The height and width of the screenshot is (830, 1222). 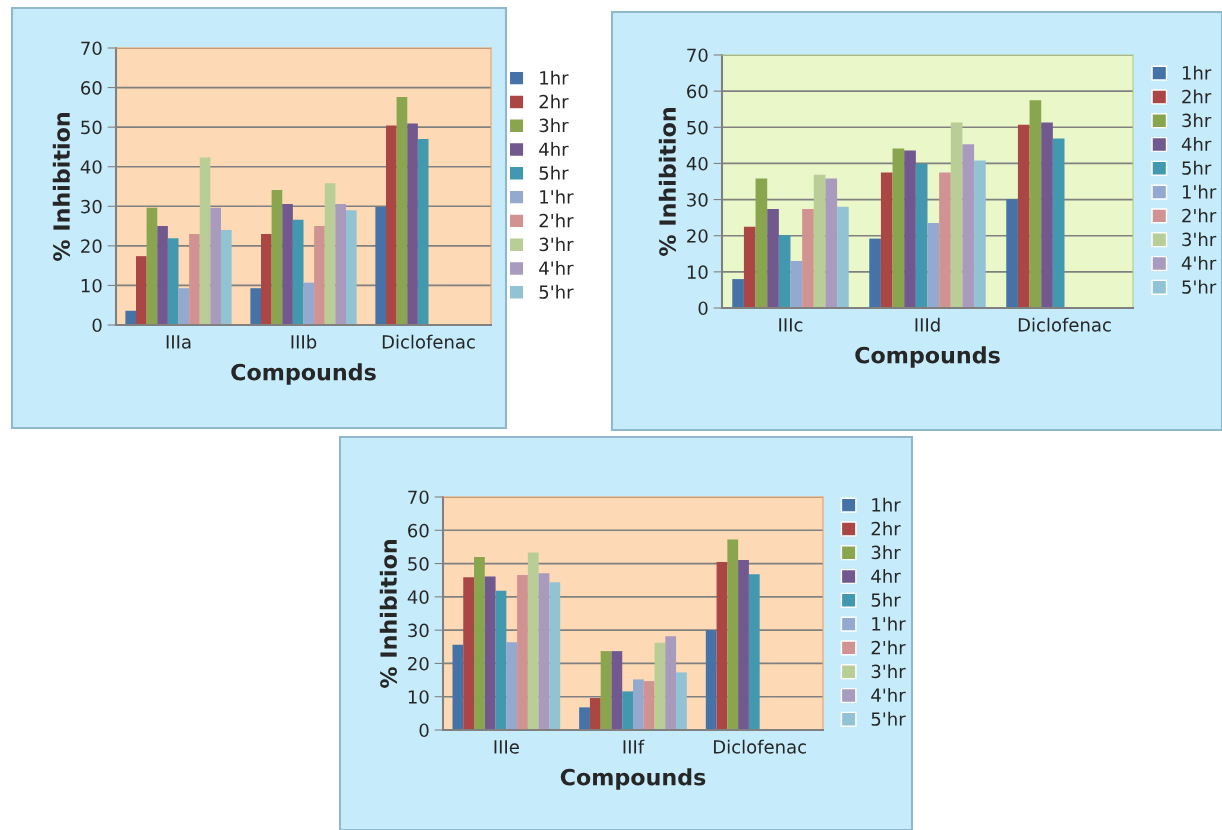 What do you see at coordinates (634, 746) in the screenshot?
I see `x-tick-label: IIIf` at bounding box center [634, 746].